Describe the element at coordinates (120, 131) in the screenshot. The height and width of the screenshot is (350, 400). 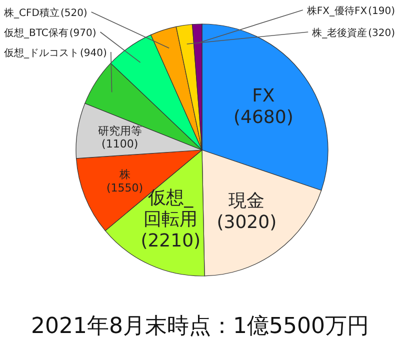
I see `slice-label: 研究用等` at that location.